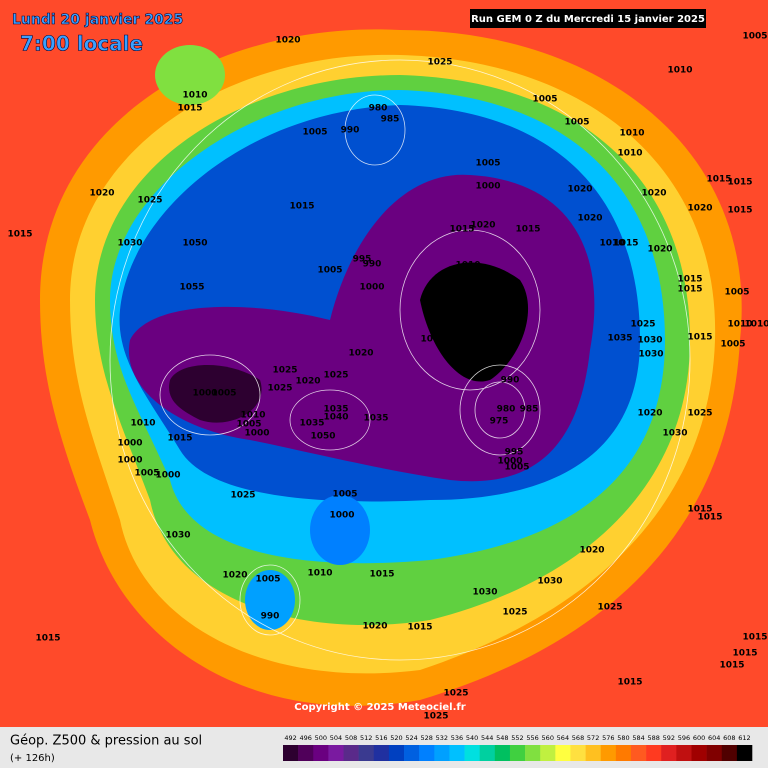 The height and width of the screenshot is (772, 768). I want to click on pressure-label: 975, so click(499, 422).